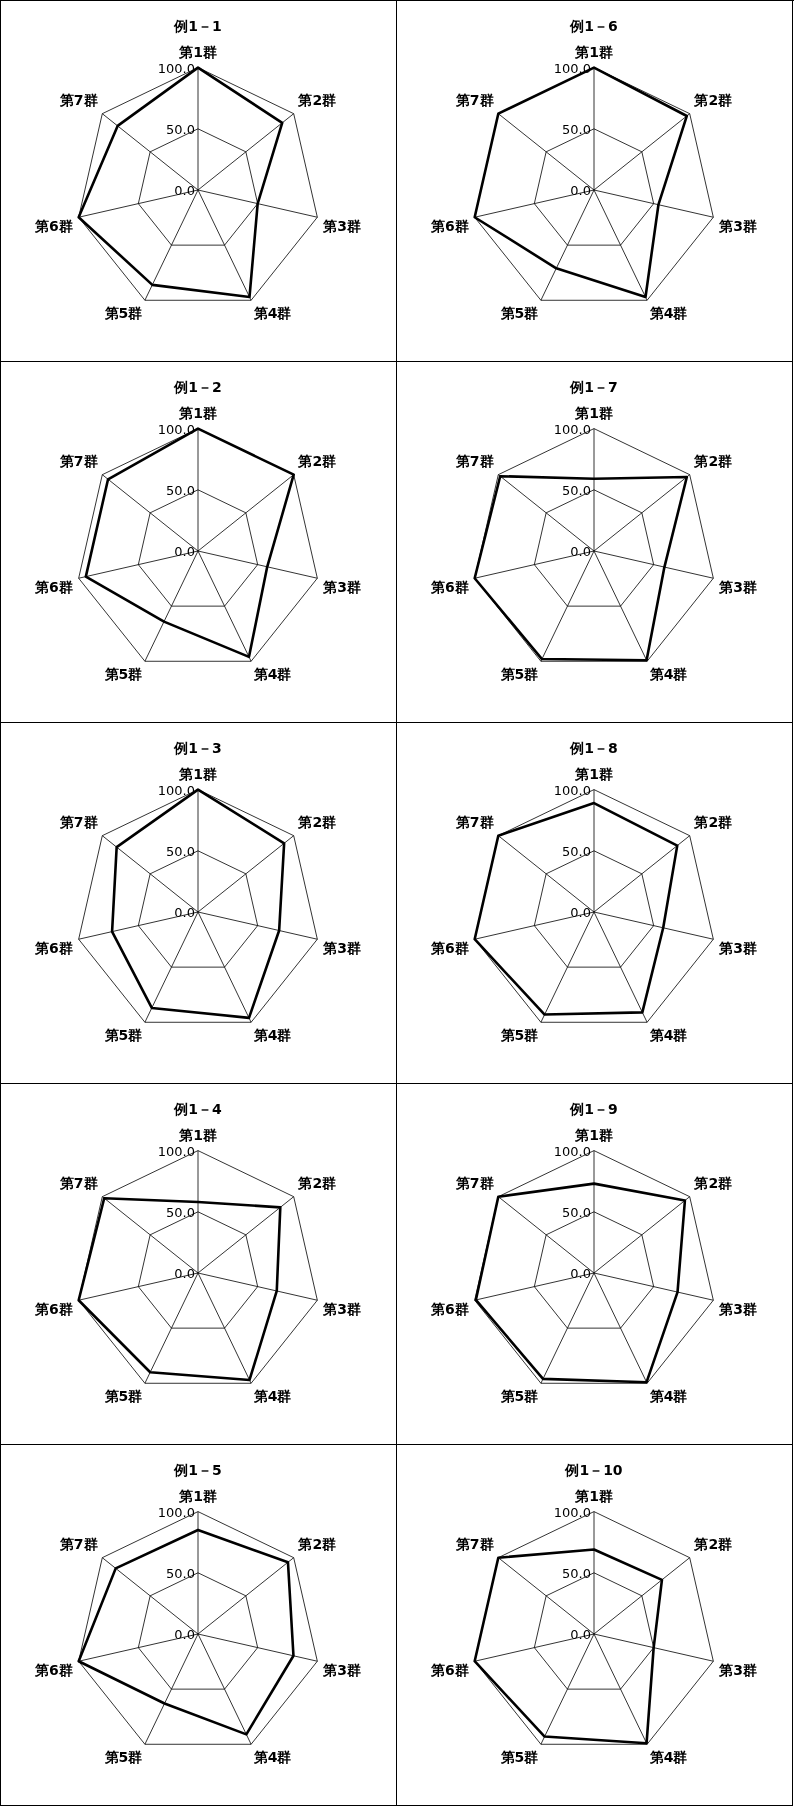 The image size is (794, 1814). I want to click on chart-title: 例1－4, so click(197, 1109).